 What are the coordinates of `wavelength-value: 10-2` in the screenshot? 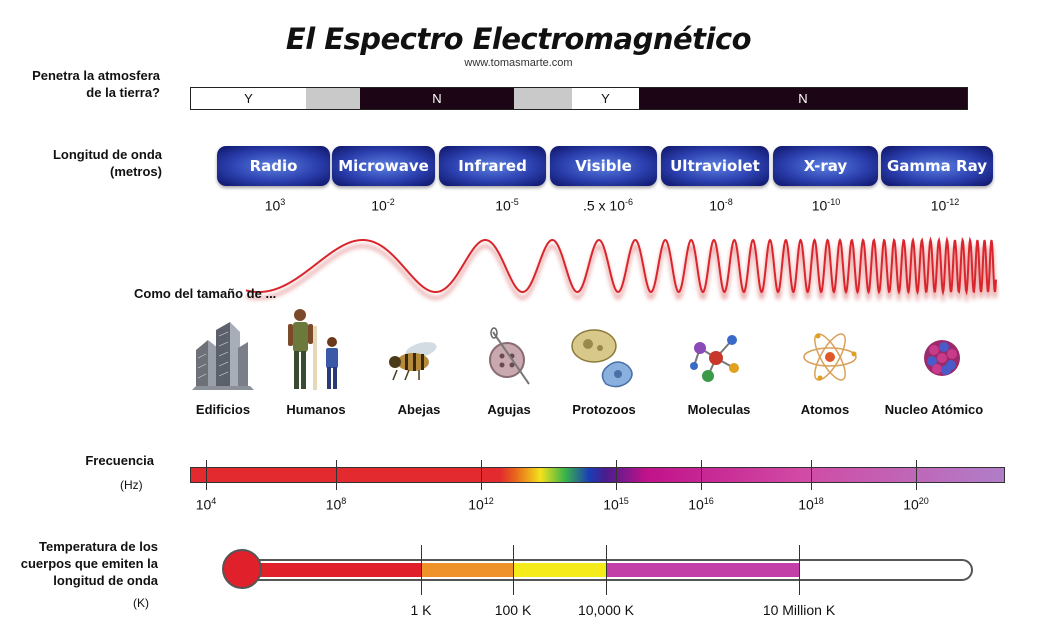 It's located at (383, 205).